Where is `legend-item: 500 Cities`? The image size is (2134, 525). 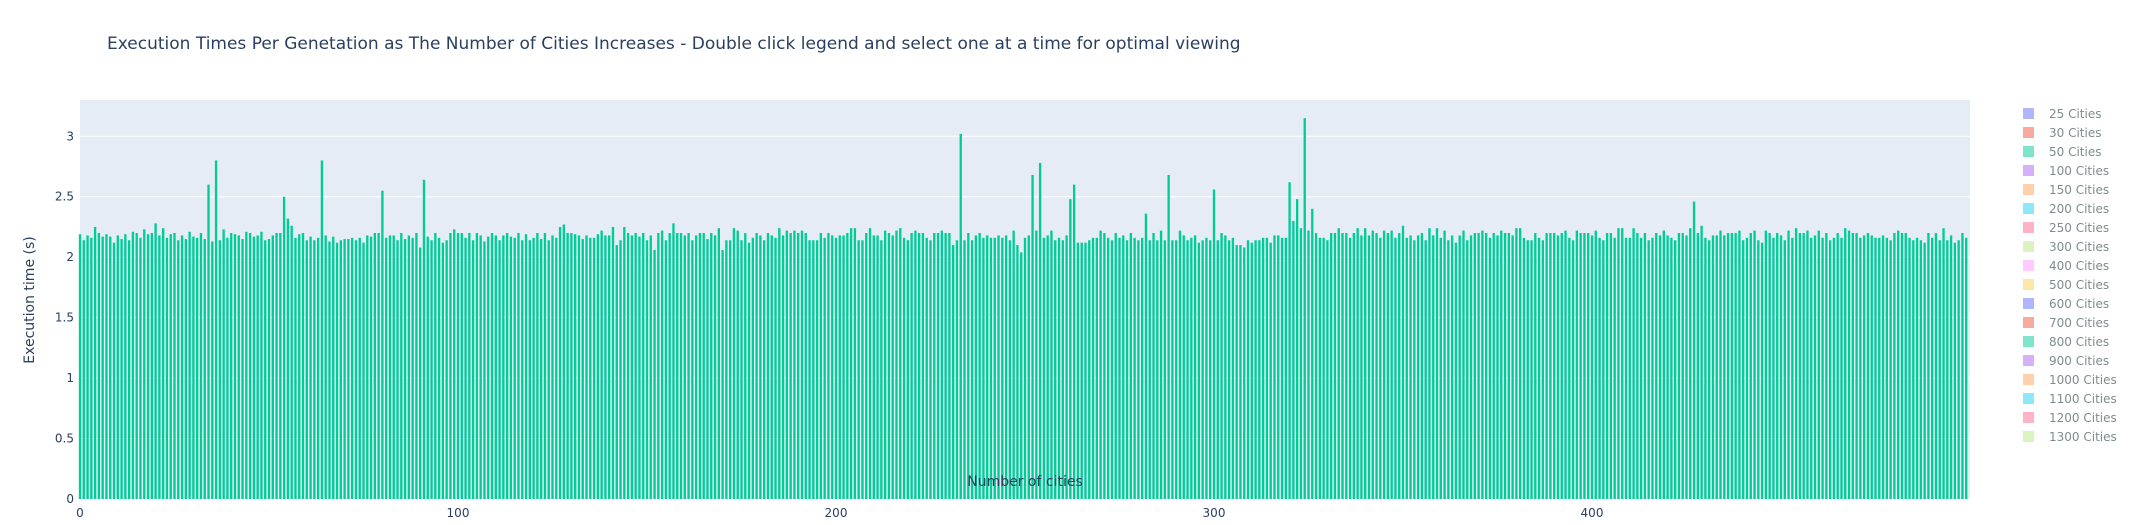
legend-item: 500 Cities is located at coordinates (2066, 285).